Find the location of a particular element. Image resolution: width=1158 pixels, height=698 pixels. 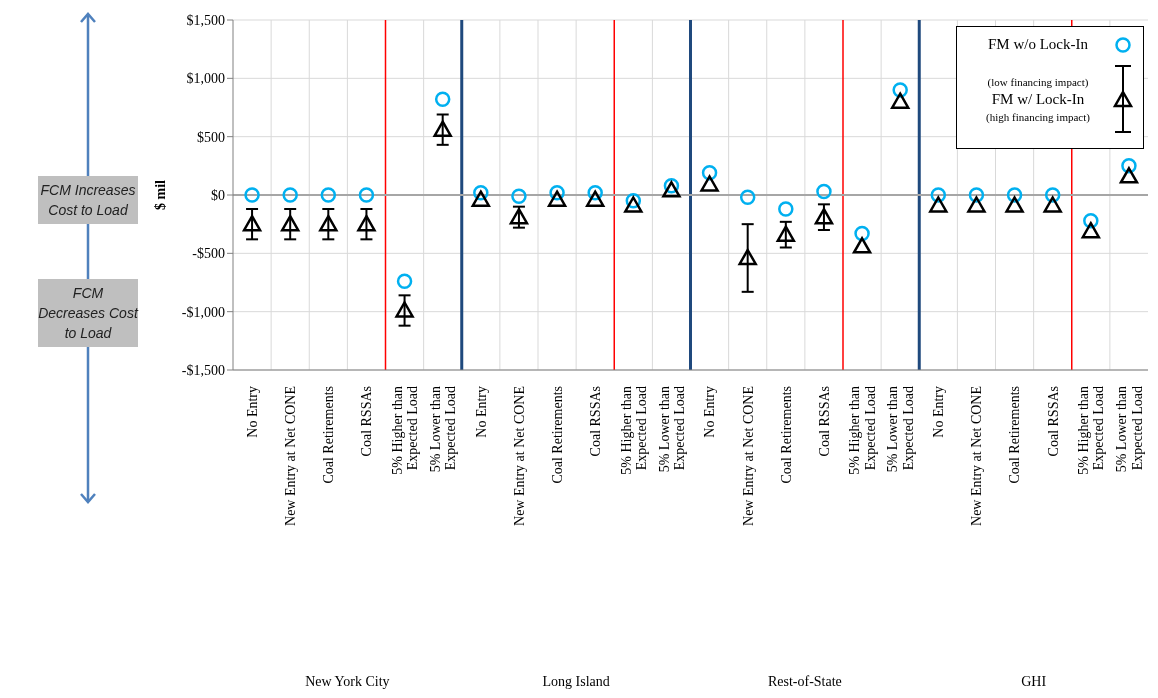

y-tick-label: $1,000 is located at coordinates (205, 79).